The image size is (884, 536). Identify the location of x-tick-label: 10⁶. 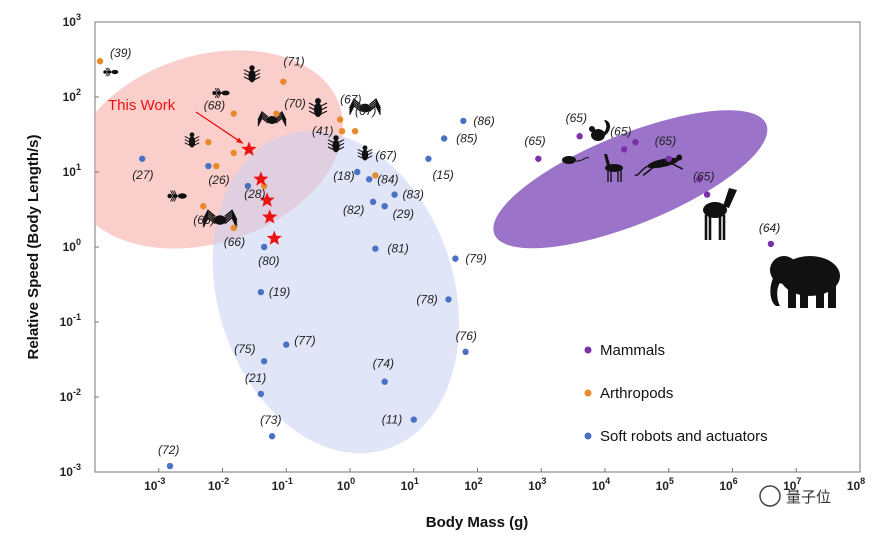
(728, 484).